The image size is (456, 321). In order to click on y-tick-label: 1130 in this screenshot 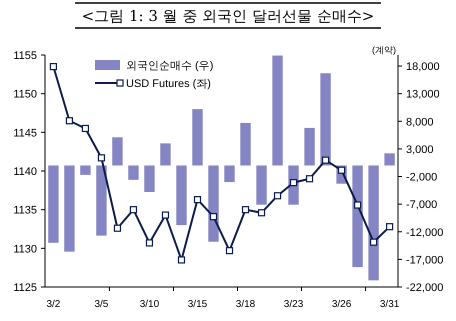, I will do `click(25, 249)`.